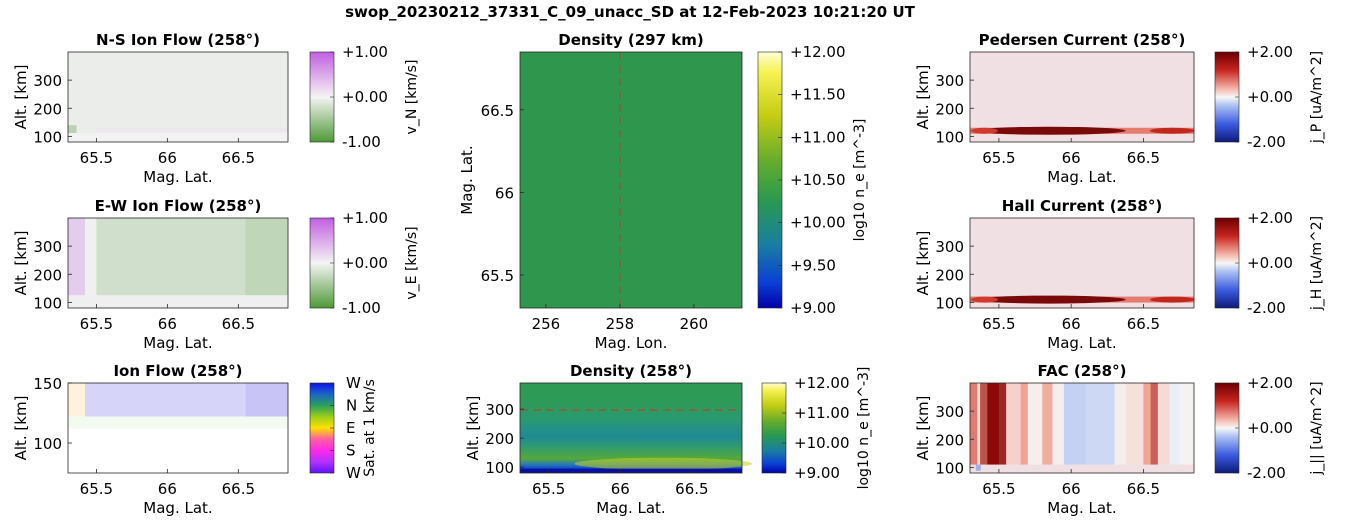  Describe the element at coordinates (1071, 489) in the screenshot. I see `fac-xtick-label: 66` at that location.